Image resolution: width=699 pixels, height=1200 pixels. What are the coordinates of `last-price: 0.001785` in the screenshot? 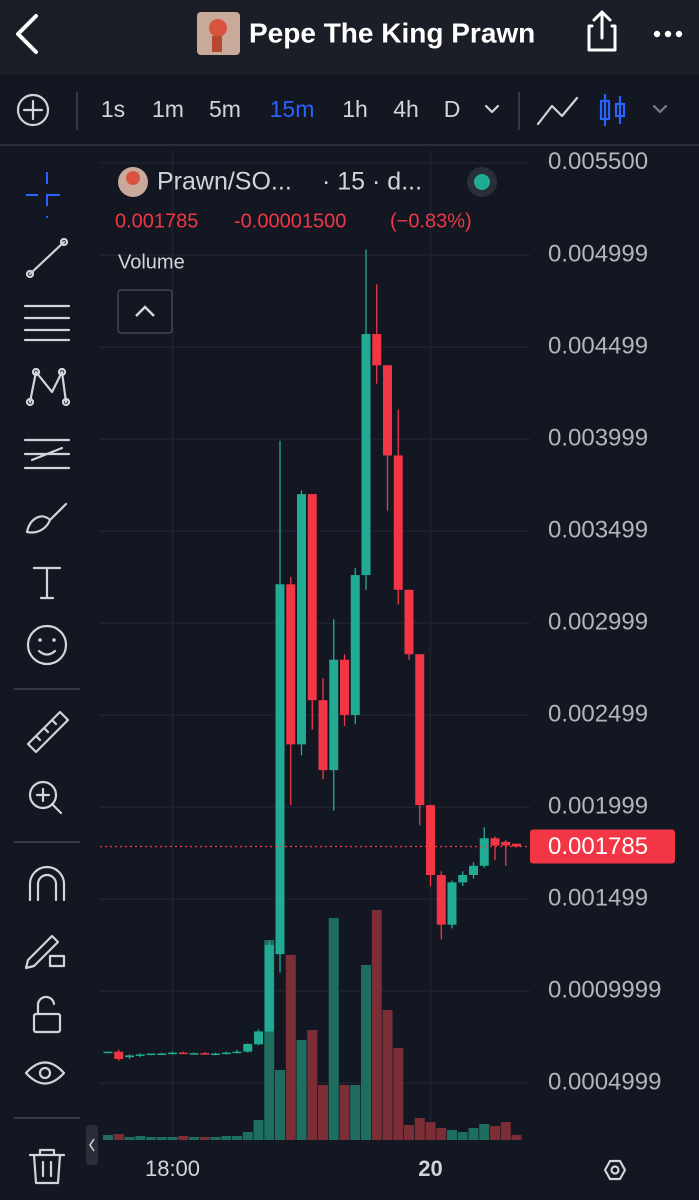 It's located at (156, 221).